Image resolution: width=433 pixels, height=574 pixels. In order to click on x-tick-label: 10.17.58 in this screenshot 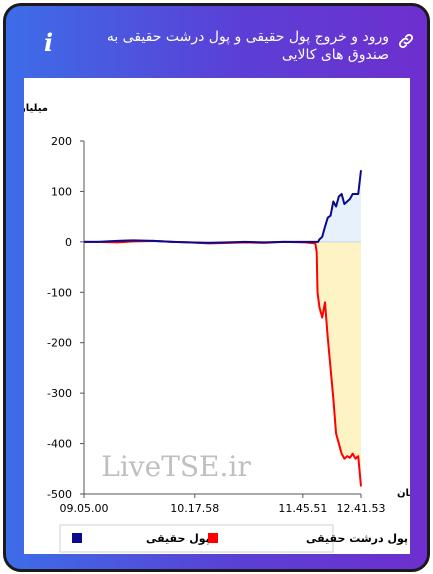, I will do `click(194, 508)`.